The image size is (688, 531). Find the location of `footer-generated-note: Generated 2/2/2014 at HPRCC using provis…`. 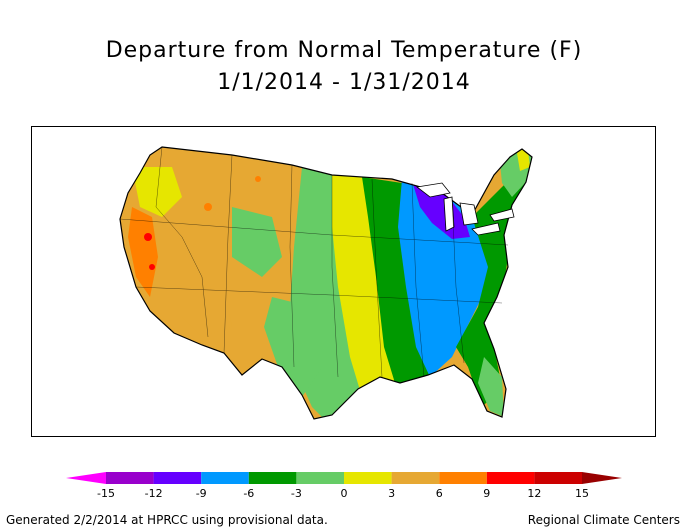

footer-generated-note: Generated 2/2/2014 at HPRCC using provis… is located at coordinates (167, 520).